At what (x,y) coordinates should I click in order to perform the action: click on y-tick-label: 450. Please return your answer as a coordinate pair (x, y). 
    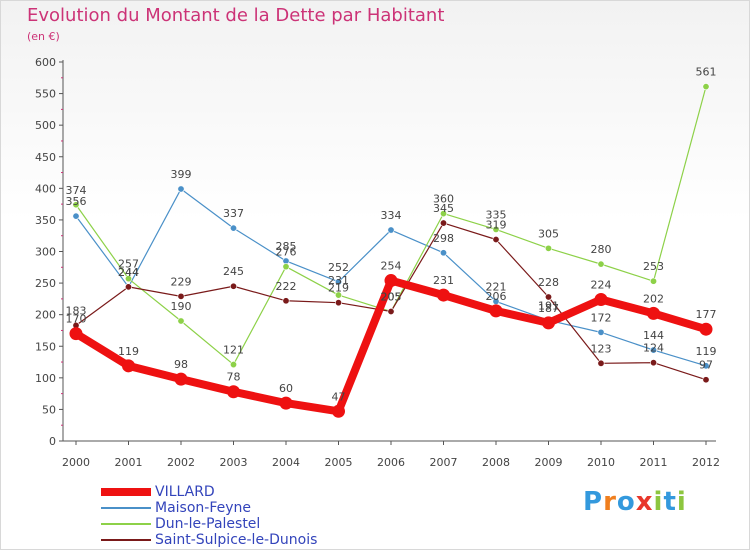
    Looking at the image, I should click on (45, 157).